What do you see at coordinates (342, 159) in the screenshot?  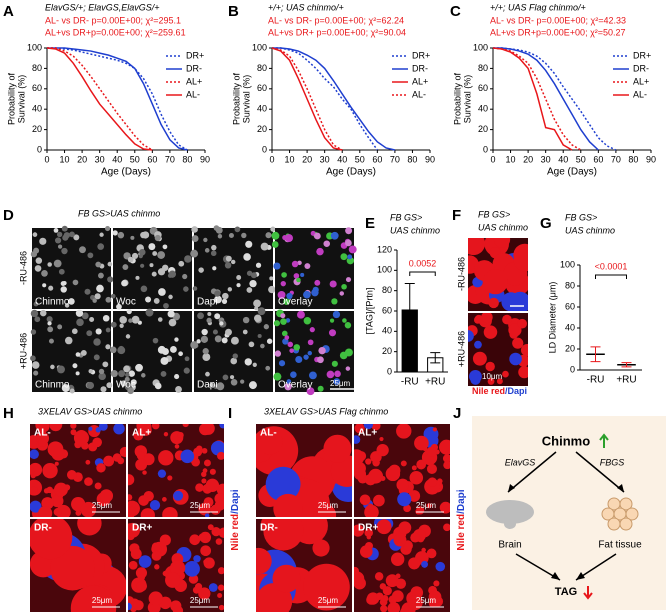 I see `x-tick-label: 40` at bounding box center [342, 159].